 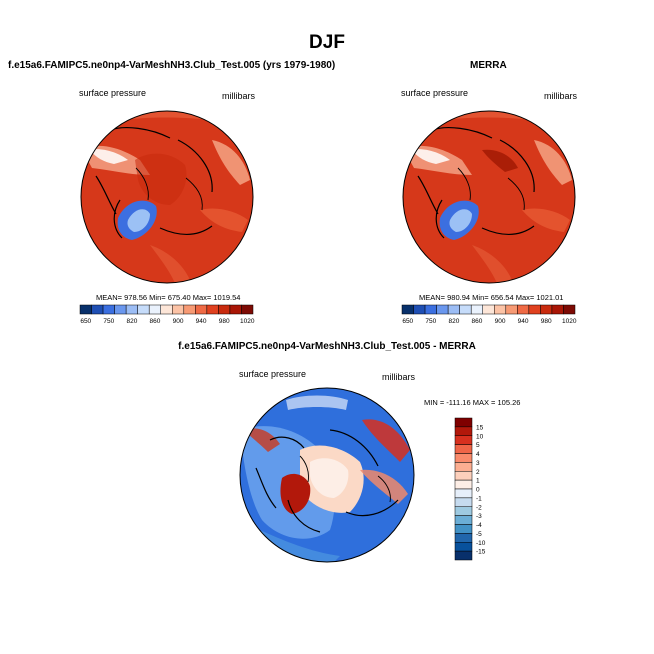 What do you see at coordinates (453, 321) in the screenshot?
I see `panel-2-colorbar-tick-label: 820` at bounding box center [453, 321].